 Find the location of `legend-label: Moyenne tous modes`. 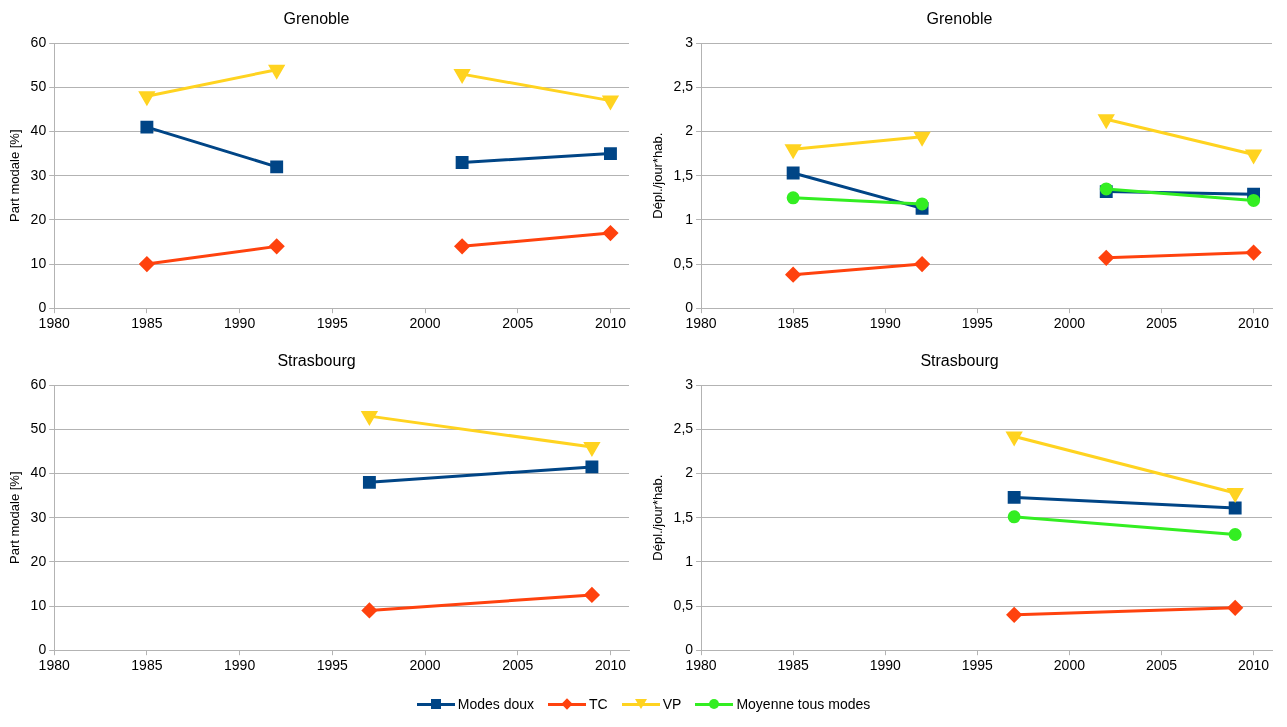

legend-label: Moyenne tous modes is located at coordinates (803, 704).